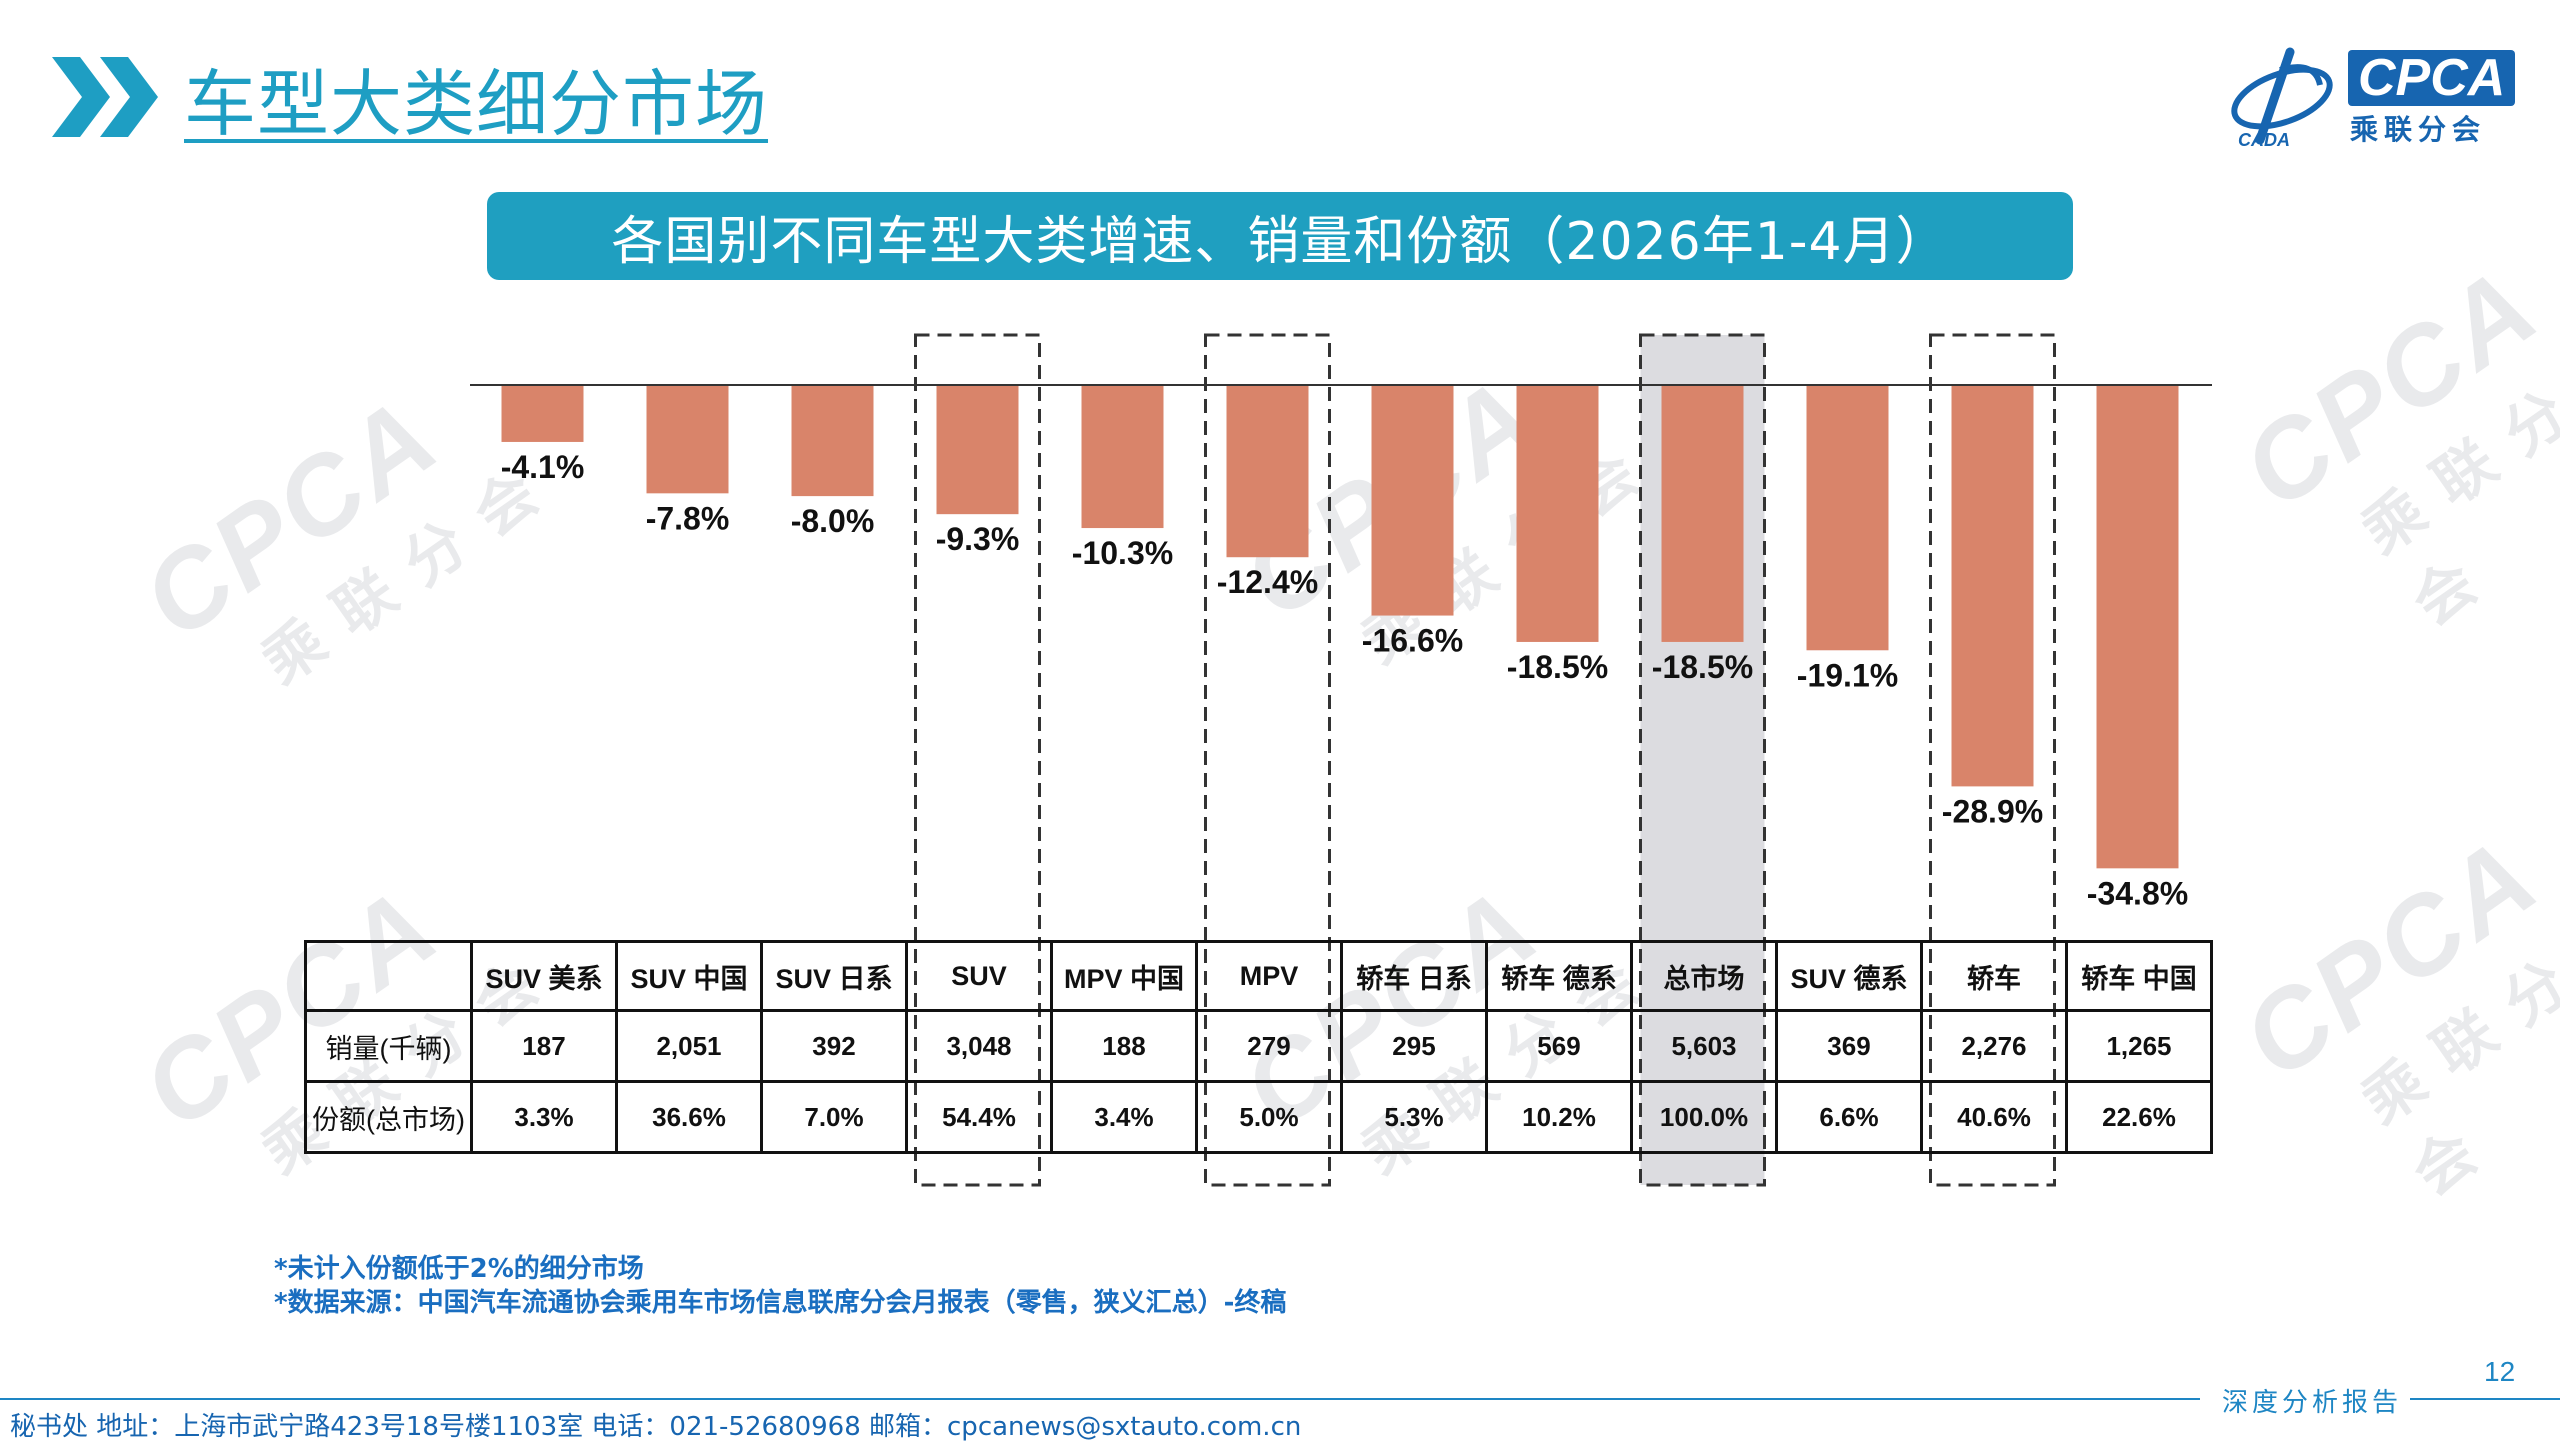 The height and width of the screenshot is (1443, 2560). Describe the element at coordinates (979, 1046) in the screenshot. I see `table-cell: 3,048` at that location.